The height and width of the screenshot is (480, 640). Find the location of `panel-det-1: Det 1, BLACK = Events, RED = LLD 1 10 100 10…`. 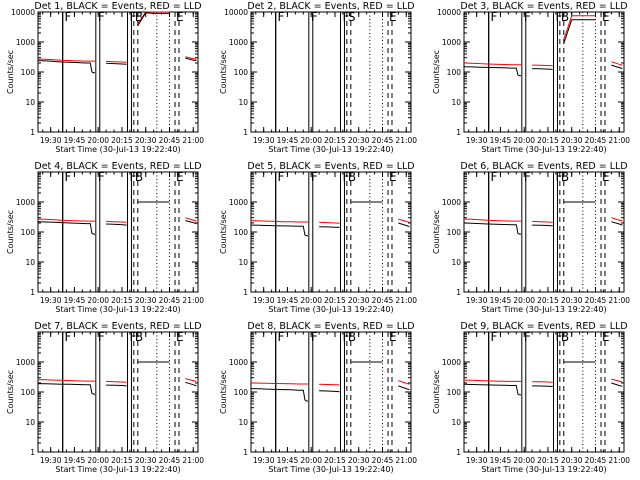

panel-det-1: Det 1, BLACK = Events, RED = LLD 1 10 100 10… is located at coordinates (105, 77).